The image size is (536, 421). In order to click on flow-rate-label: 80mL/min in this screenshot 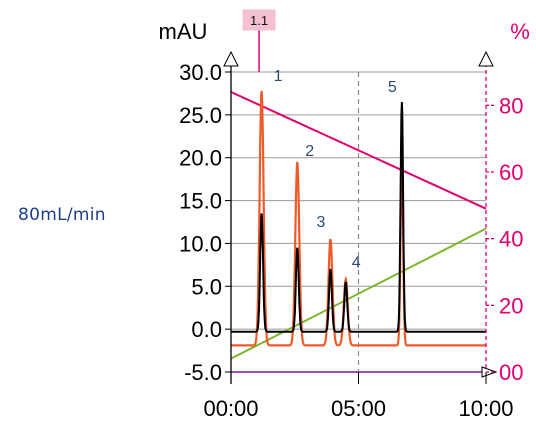, I will do `click(62, 215)`.